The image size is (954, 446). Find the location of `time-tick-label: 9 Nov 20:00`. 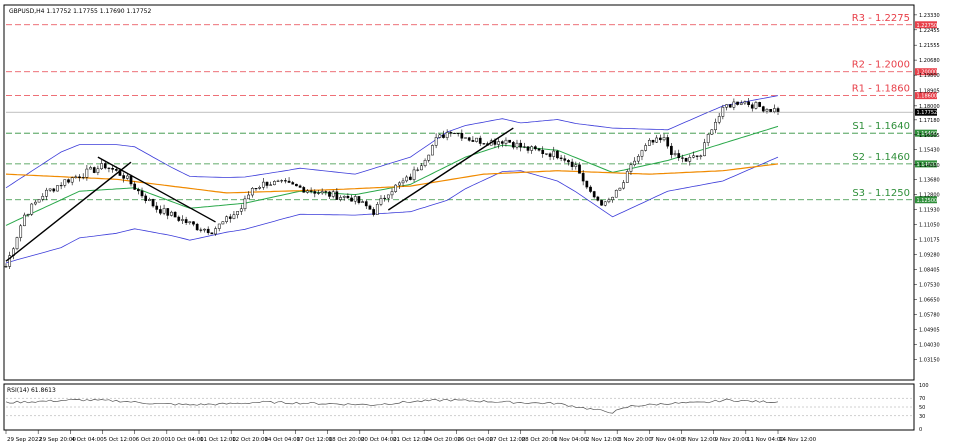

time-tick-label: 9 Nov 20:00 is located at coordinates (732, 440).